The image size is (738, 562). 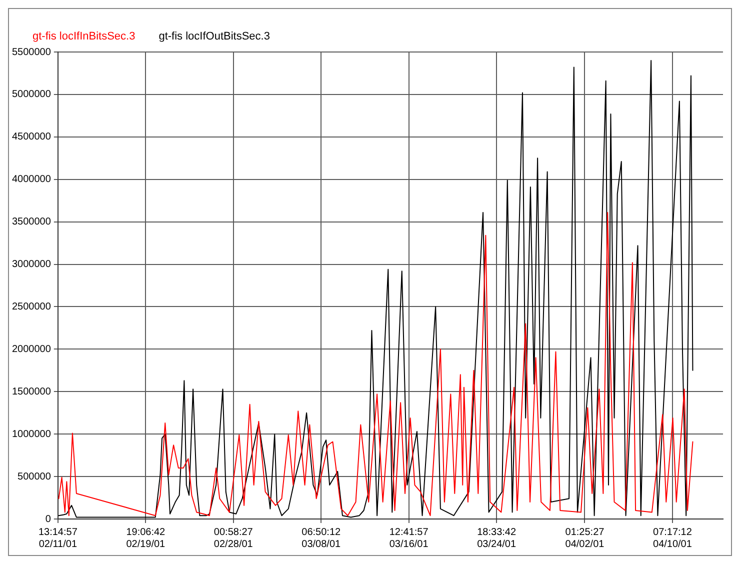 What do you see at coordinates (32, 306) in the screenshot?
I see `y-tick-label: 2500000` at bounding box center [32, 306].